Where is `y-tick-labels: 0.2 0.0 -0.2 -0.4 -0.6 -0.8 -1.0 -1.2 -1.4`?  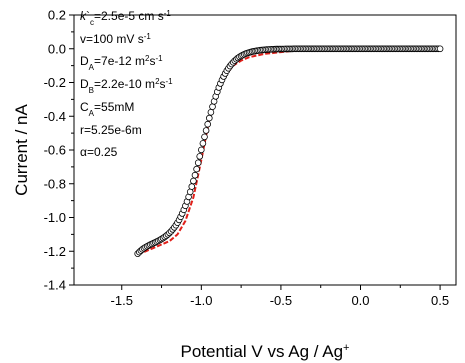 y-tick-labels: 0.2 0.0 -0.2 -0.4 -0.6 -0.8 -1.0 -1.2 -1.4 is located at coordinates (55, 150).